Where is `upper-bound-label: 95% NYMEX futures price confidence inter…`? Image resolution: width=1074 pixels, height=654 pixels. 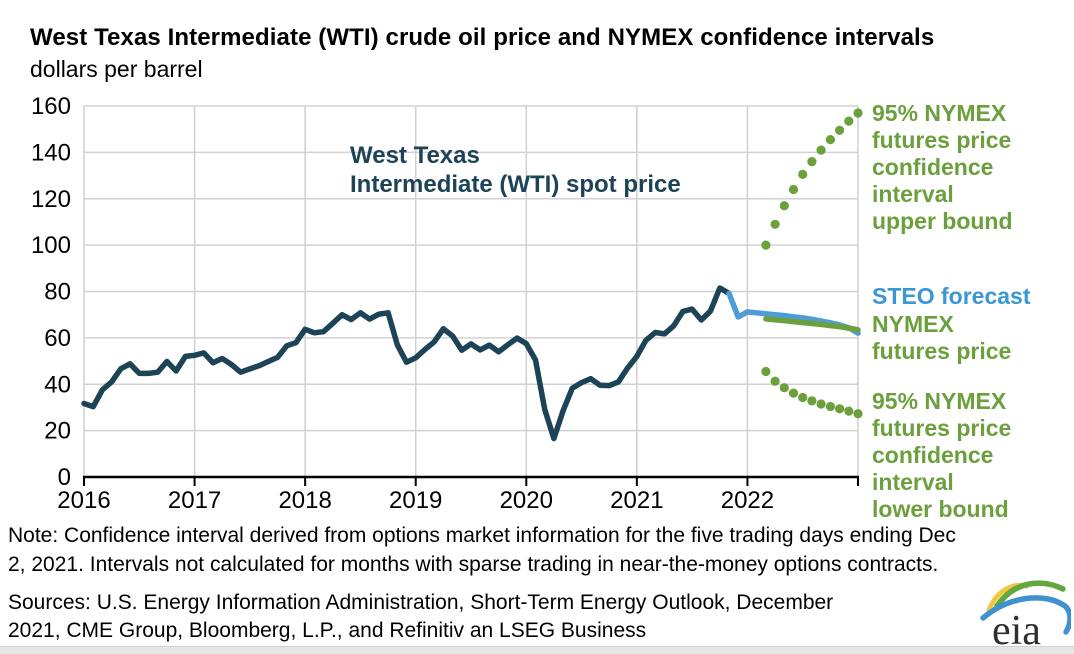
upper-bound-label: 95% NYMEX futures price confidence inter… is located at coordinates (942, 167).